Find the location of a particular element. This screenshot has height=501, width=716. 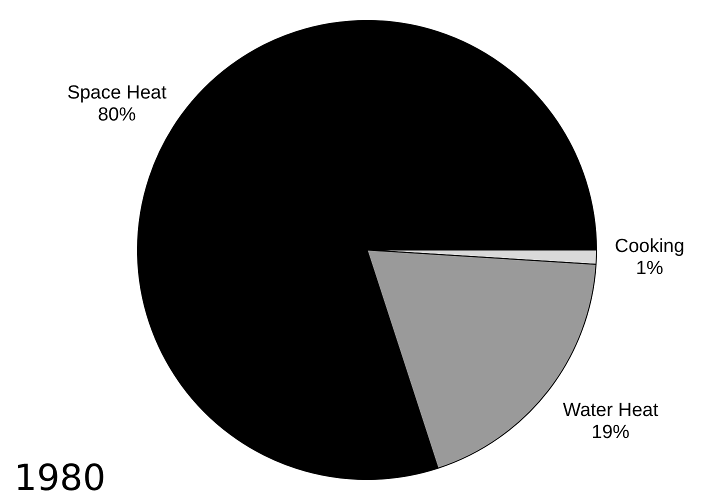

data-label: 80% is located at coordinates (117, 115).